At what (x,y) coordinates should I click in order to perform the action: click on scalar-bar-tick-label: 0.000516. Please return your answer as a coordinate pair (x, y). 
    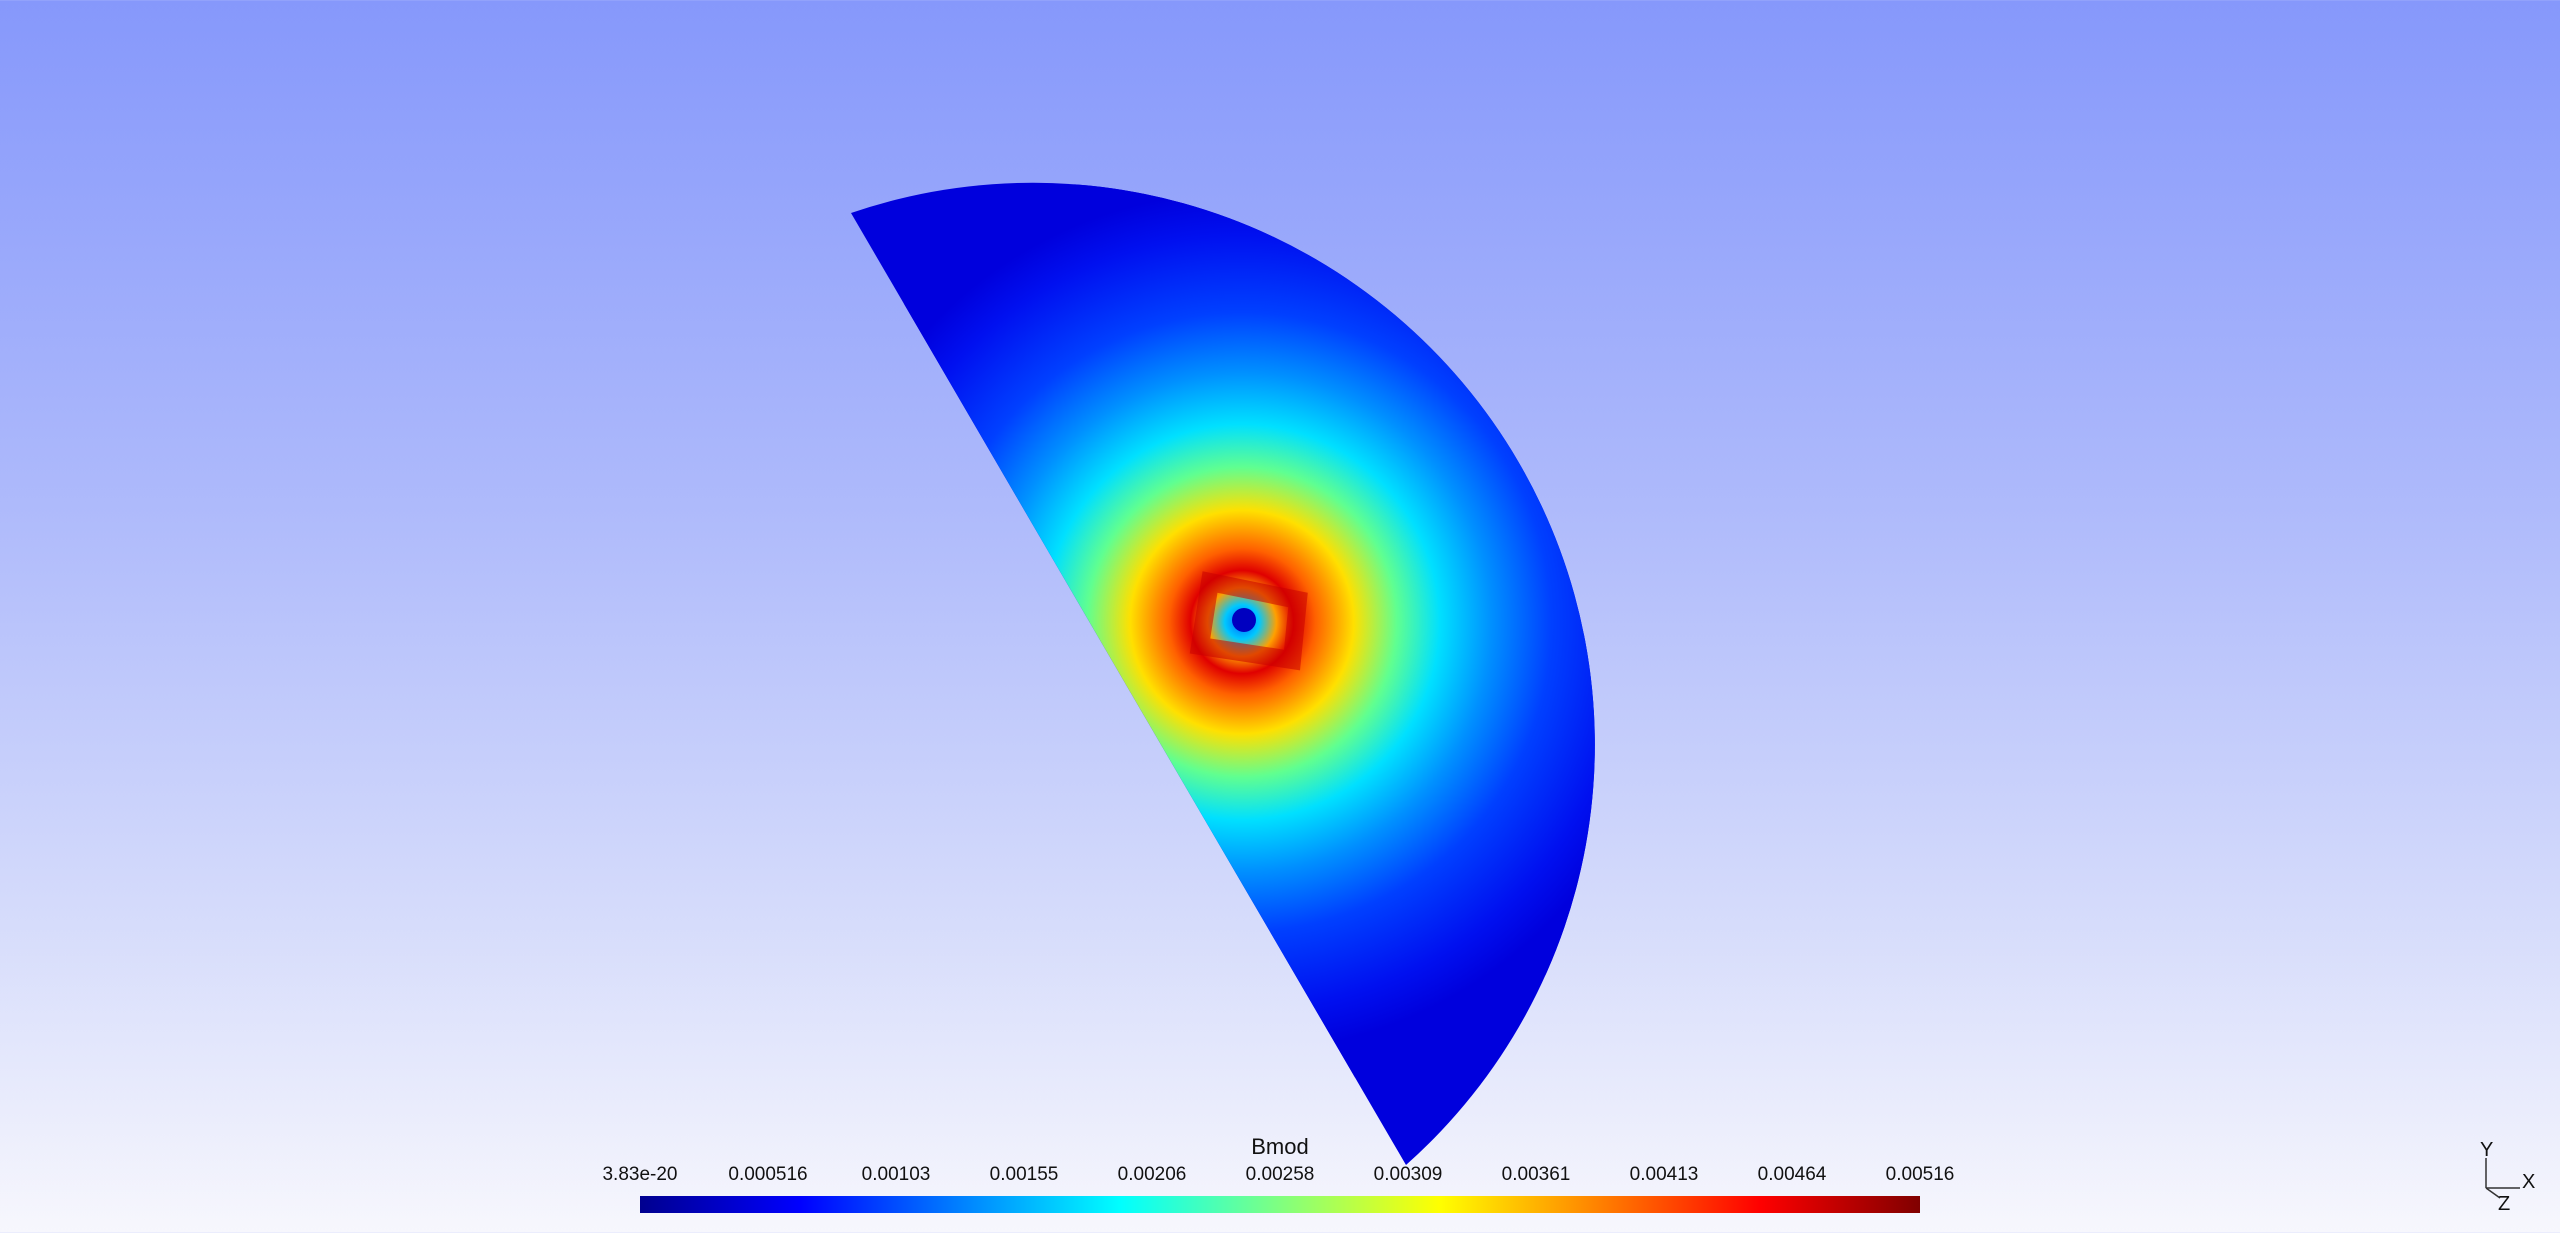
    Looking at the image, I should click on (768, 1174).